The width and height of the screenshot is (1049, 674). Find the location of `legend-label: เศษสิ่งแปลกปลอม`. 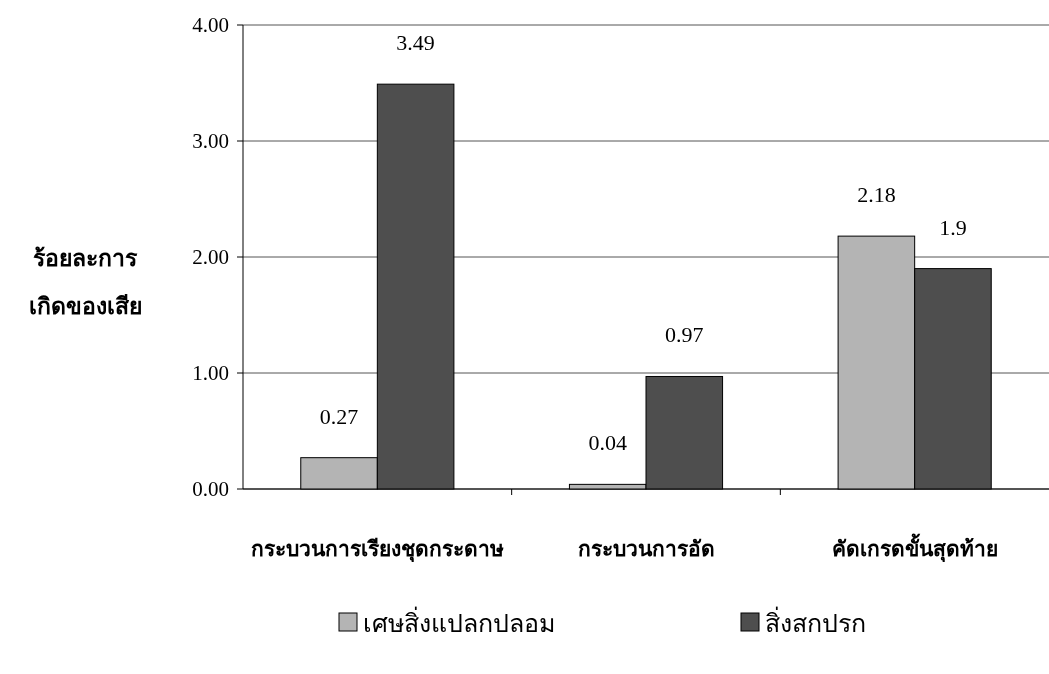

legend-label: เศษสิ่งแปลกปลอม is located at coordinates (459, 621).